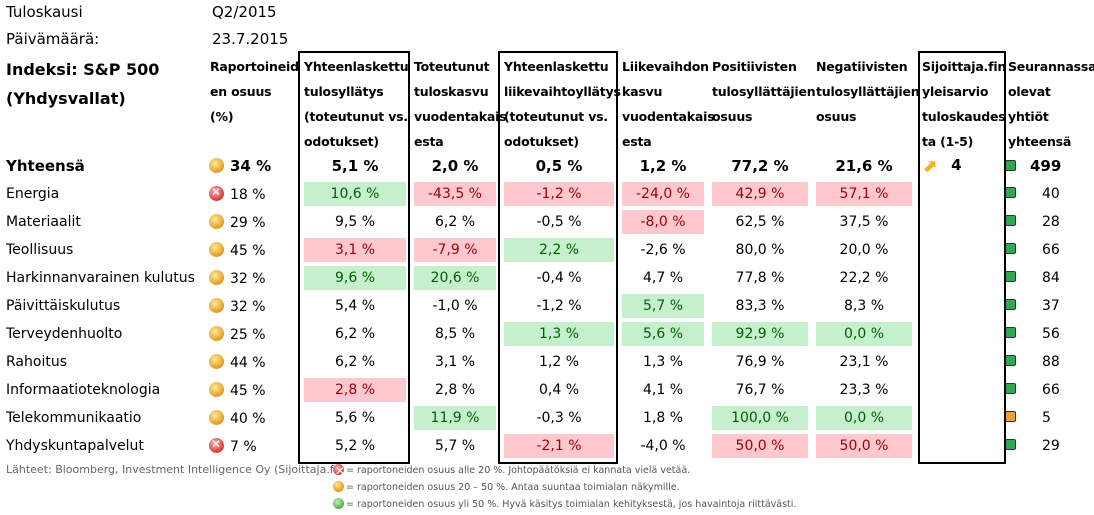  Describe the element at coordinates (668, 104) in the screenshot. I see `header-rev-growth: Liikevaihdon kasvu vuodentakais esta` at that location.